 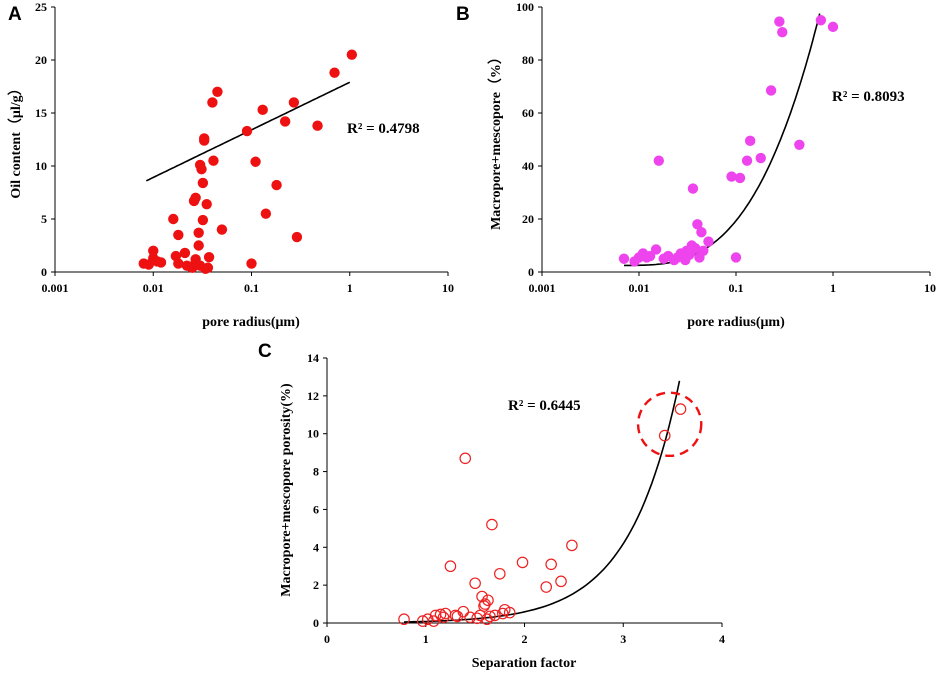 What do you see at coordinates (525, 7) in the screenshot?
I see `panel-b-y-tick-label: 100` at bounding box center [525, 7].